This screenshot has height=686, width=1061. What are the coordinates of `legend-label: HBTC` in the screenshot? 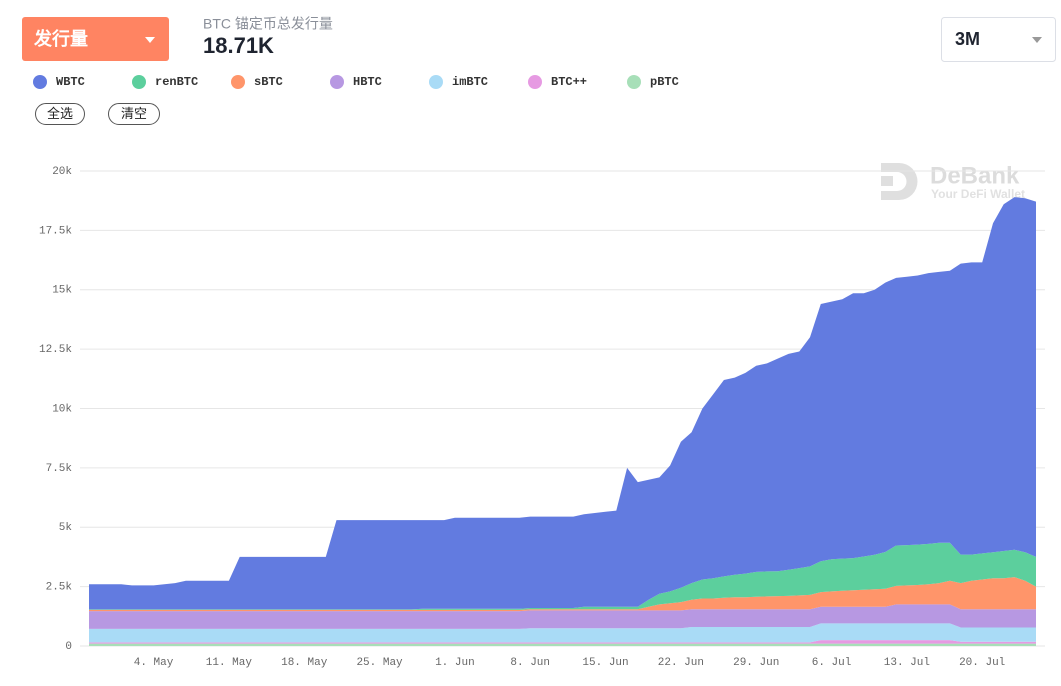 It's located at (367, 82).